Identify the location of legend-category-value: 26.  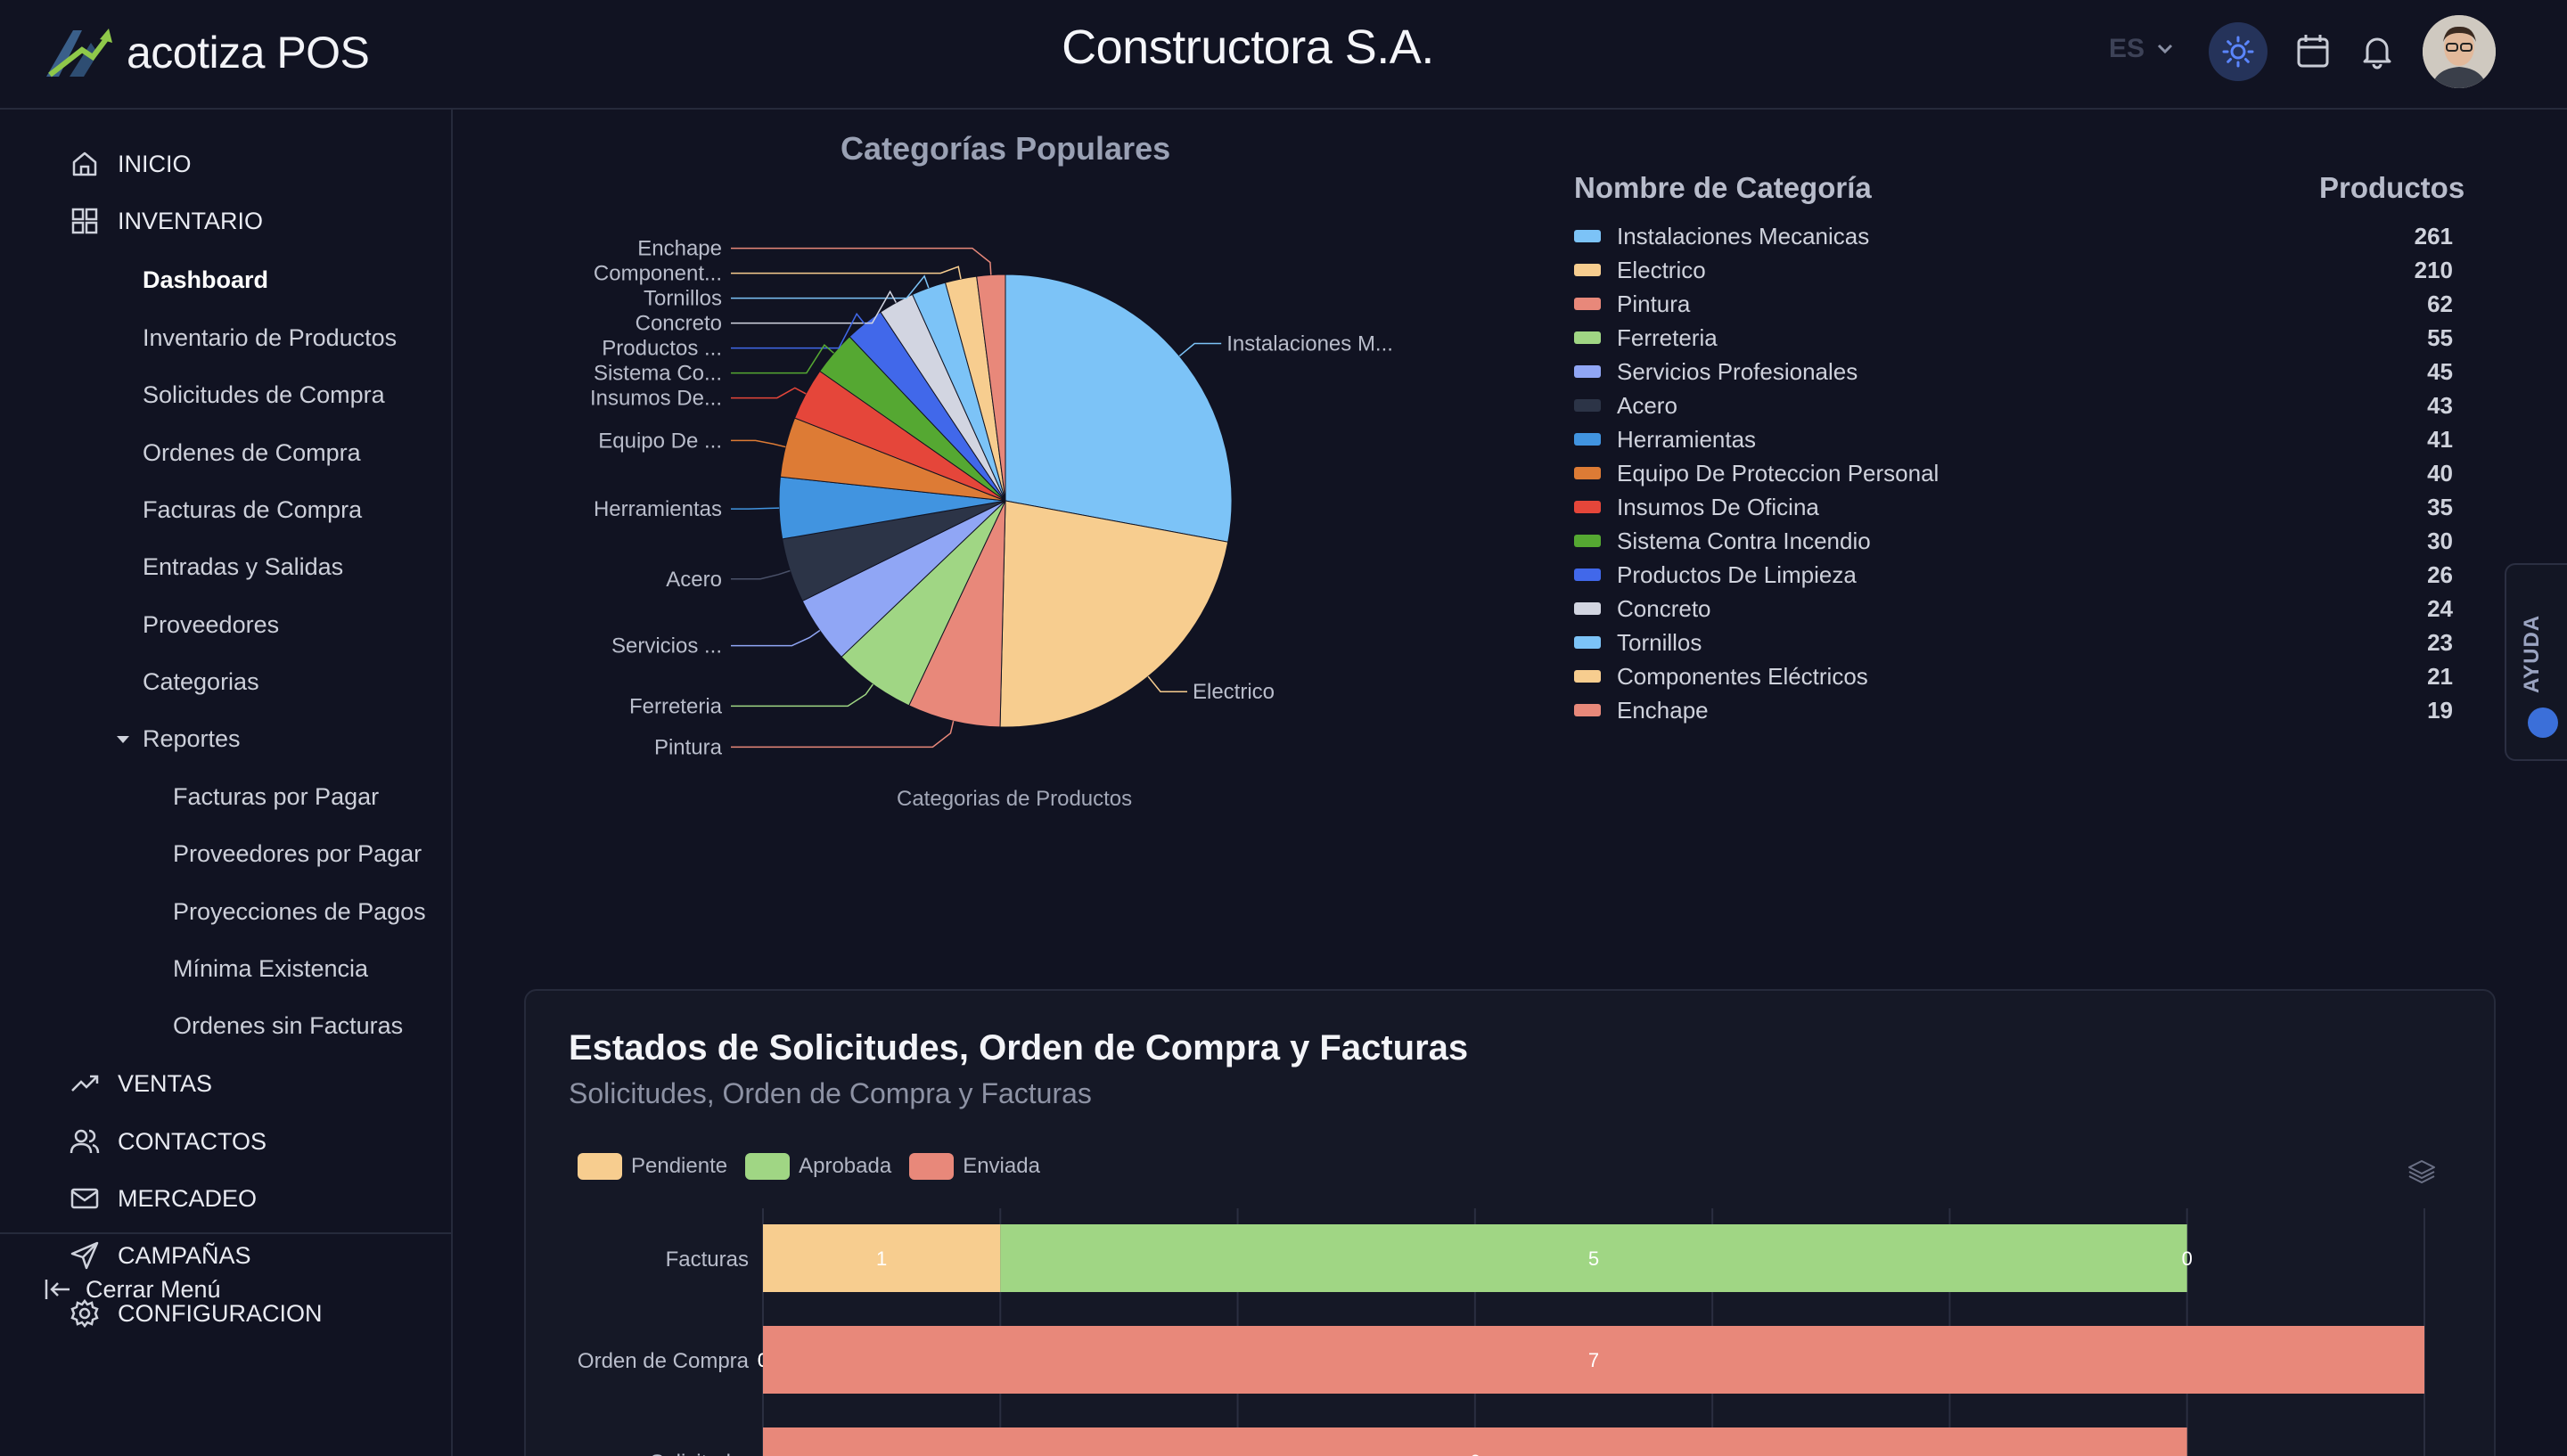
(2440, 574).